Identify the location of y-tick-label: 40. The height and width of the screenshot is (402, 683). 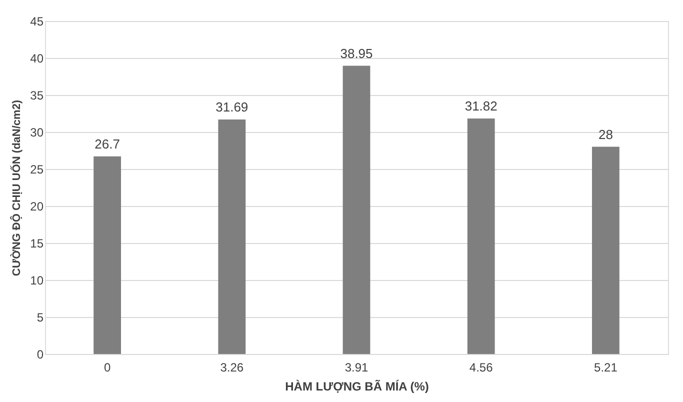
(37, 59).